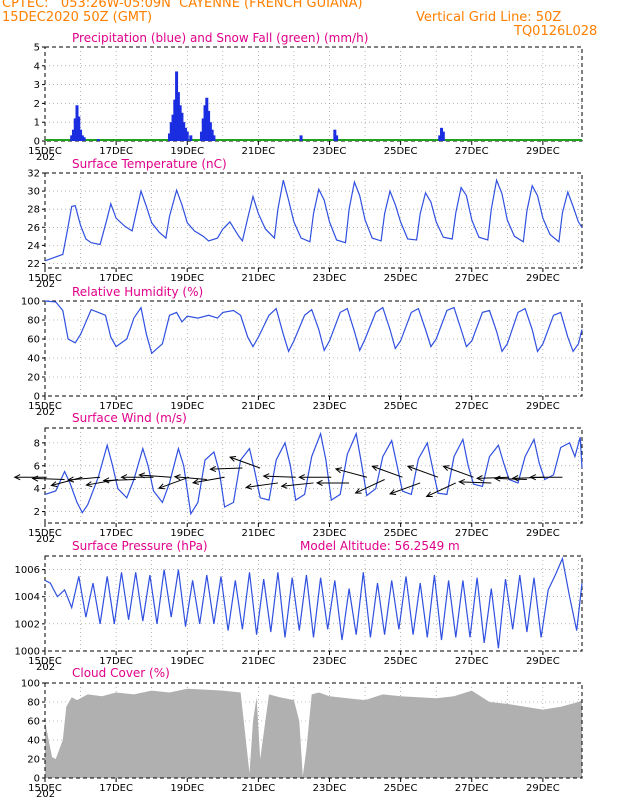 This screenshot has height=800, width=618. What do you see at coordinates (33, 246) in the screenshot?
I see `y-tick-label: 24` at bounding box center [33, 246].